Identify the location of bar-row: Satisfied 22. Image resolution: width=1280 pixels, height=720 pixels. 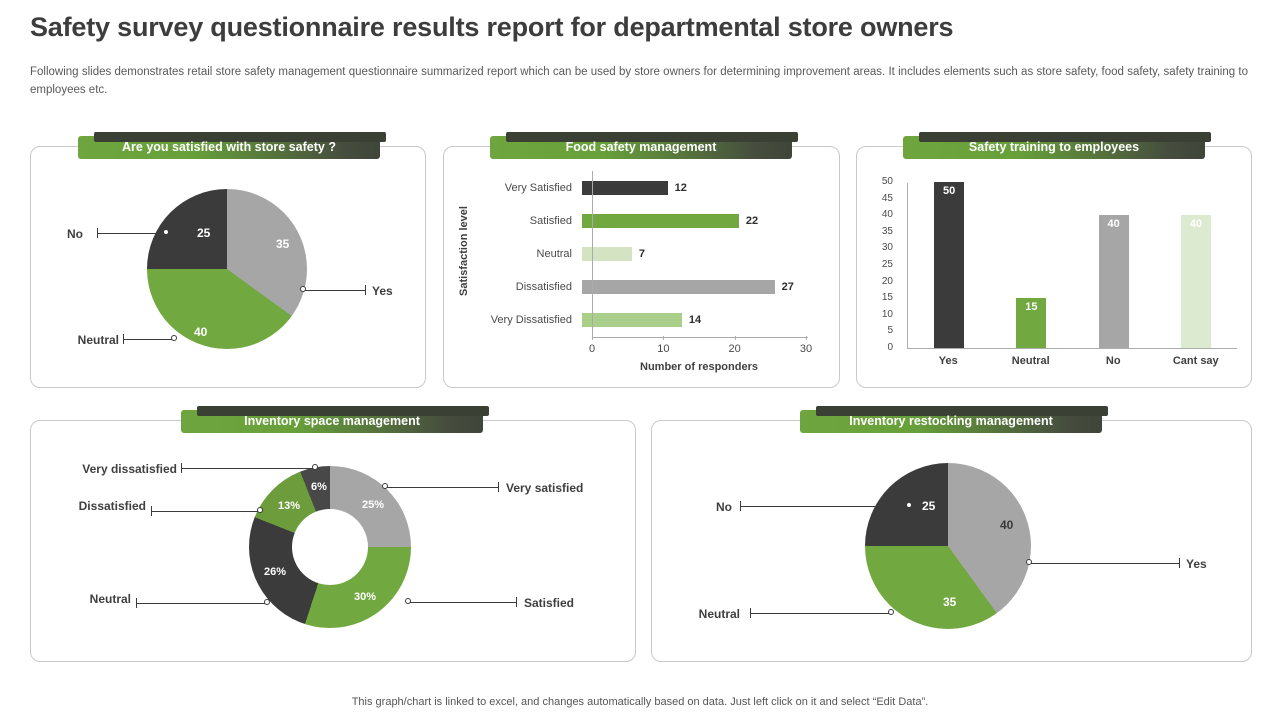
(640, 220).